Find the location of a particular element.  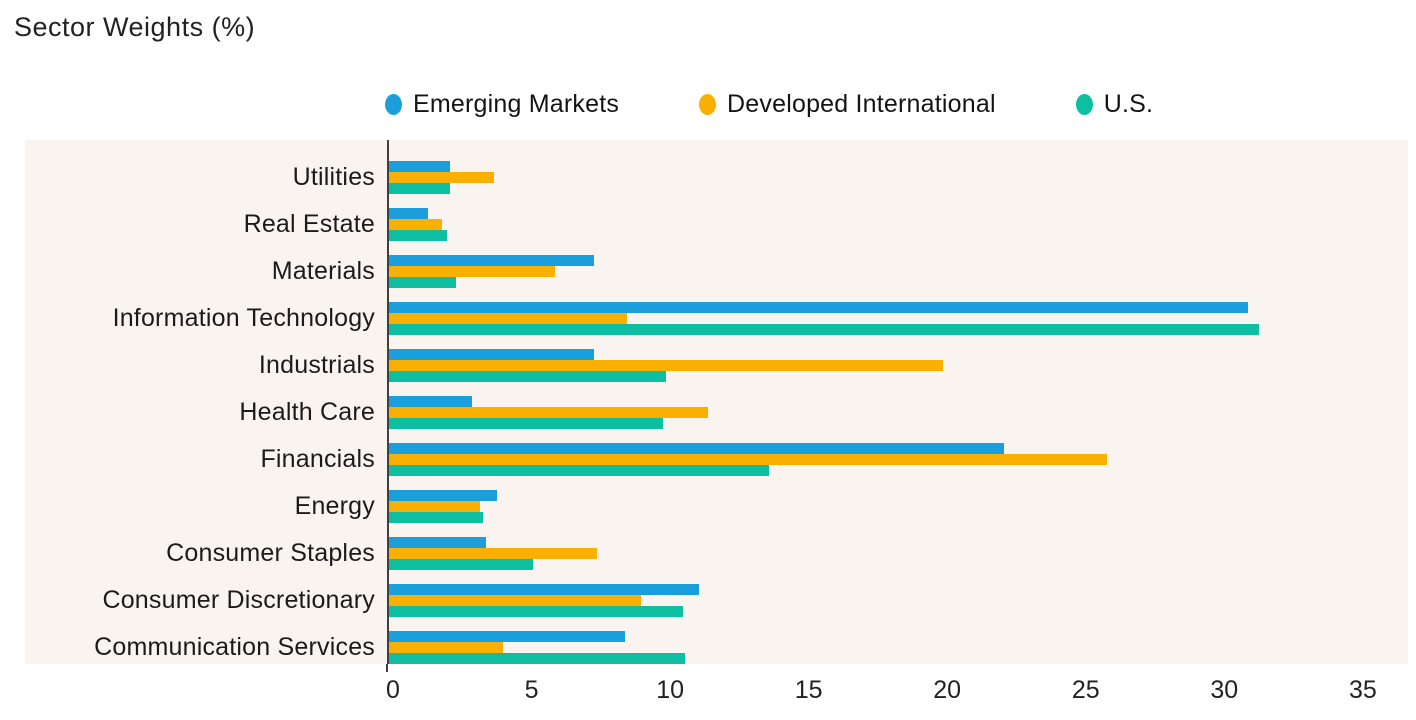

category-row: Communication Services is located at coordinates (716, 647).